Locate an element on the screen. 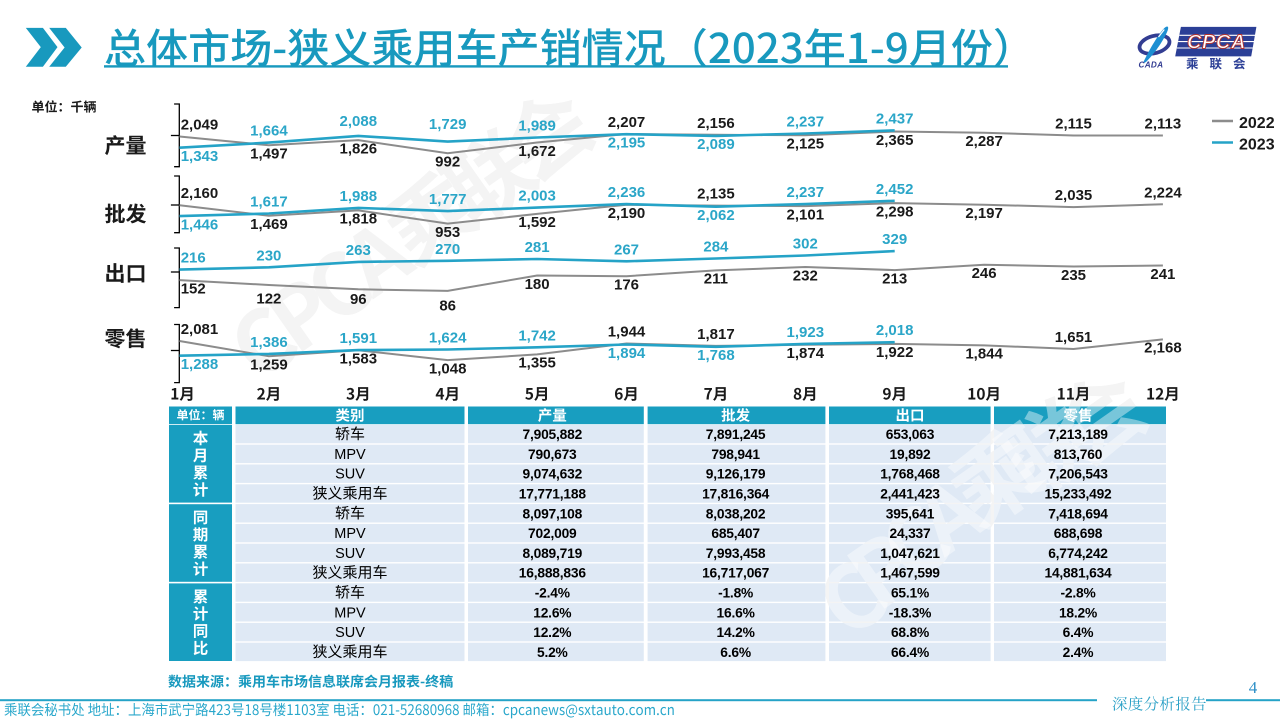 The height and width of the screenshot is (720, 1280). svg-text: 19,892 is located at coordinates (911, 454).